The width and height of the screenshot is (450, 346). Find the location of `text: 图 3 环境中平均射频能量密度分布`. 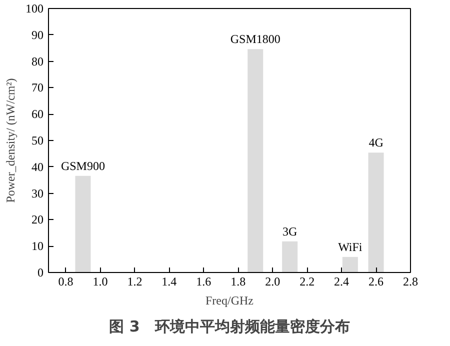

text: 图 3 环境中平均射频能量密度分布 is located at coordinates (229, 327).